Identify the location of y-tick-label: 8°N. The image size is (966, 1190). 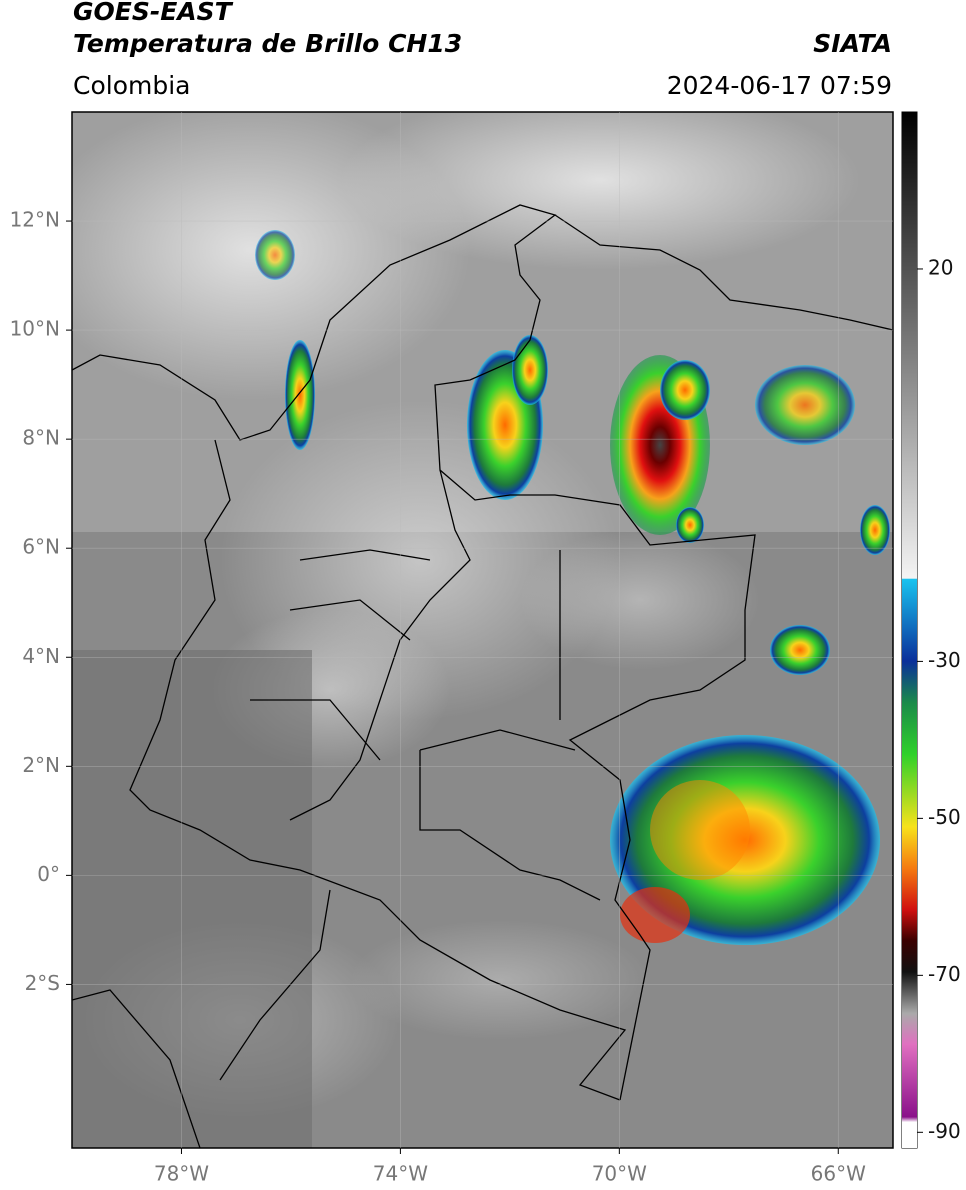
(41, 438).